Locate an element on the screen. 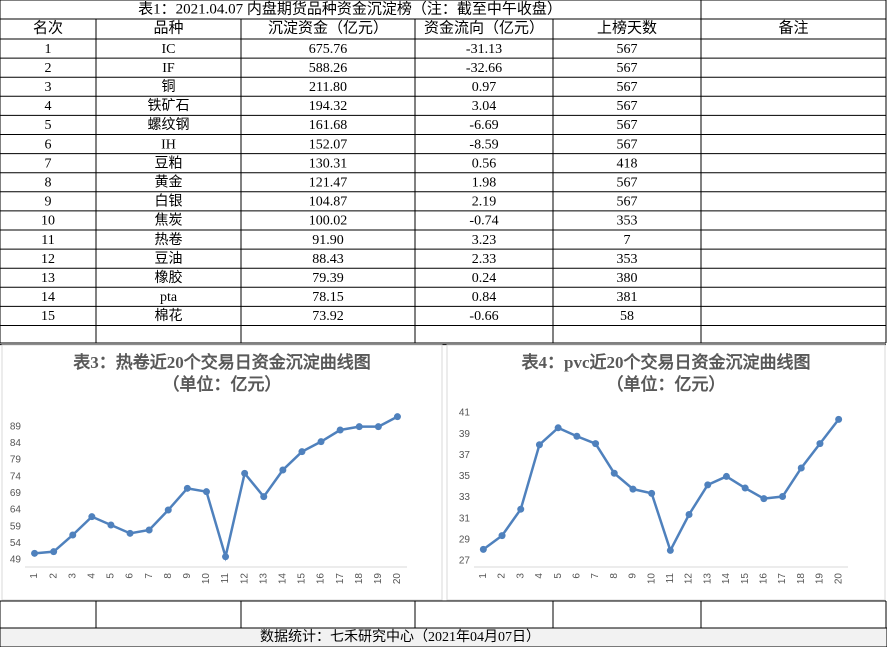  header-cell: 沉淀资金（亿元） is located at coordinates (328, 27).